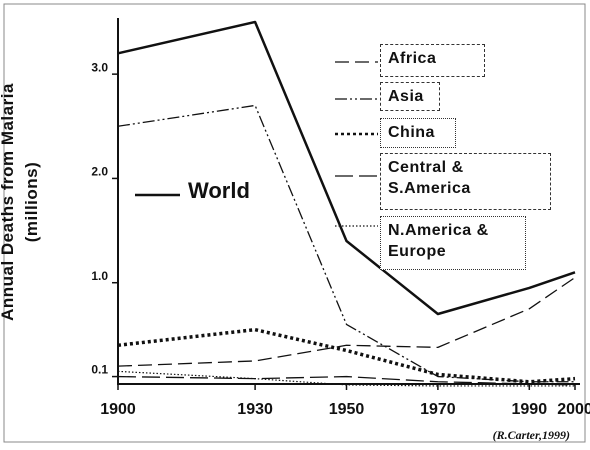 Image resolution: width=590 pixels, height=450 pixels. What do you see at coordinates (410, 96) in the screenshot?
I see `legend-label: Asia` at bounding box center [410, 96].